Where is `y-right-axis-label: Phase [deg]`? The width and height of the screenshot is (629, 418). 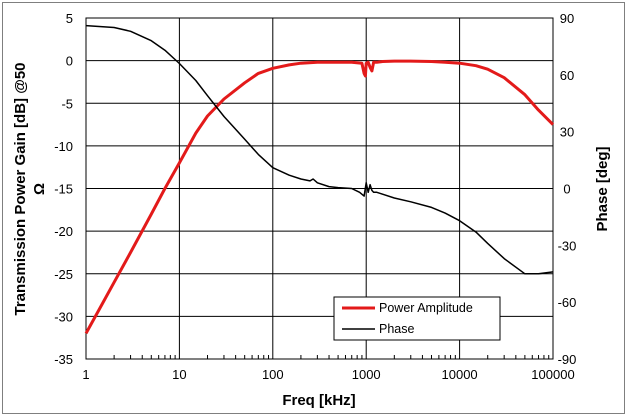 y-right-axis-label: Phase [deg] is located at coordinates (602, 188).